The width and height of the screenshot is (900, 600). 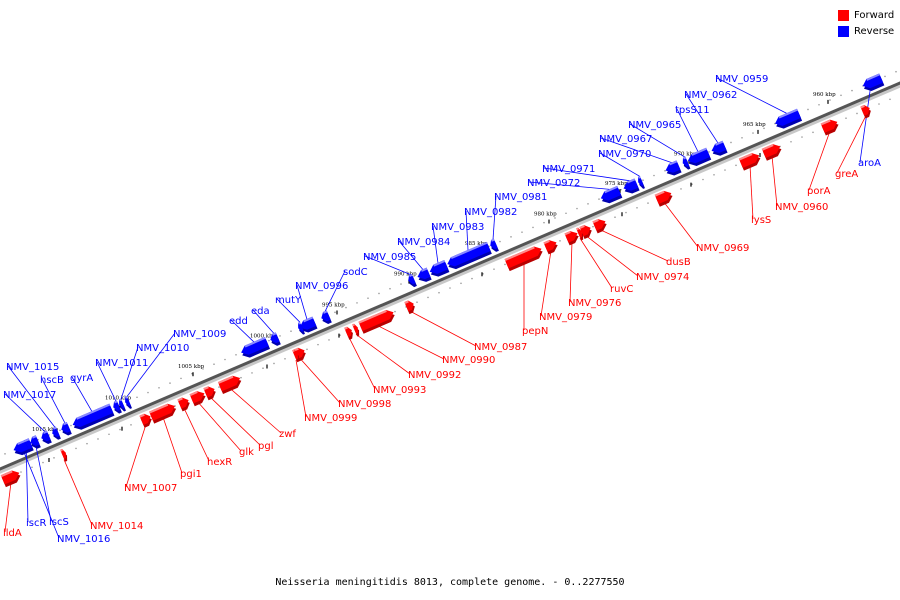 I want to click on label-llda: lldA, so click(x=12, y=533).